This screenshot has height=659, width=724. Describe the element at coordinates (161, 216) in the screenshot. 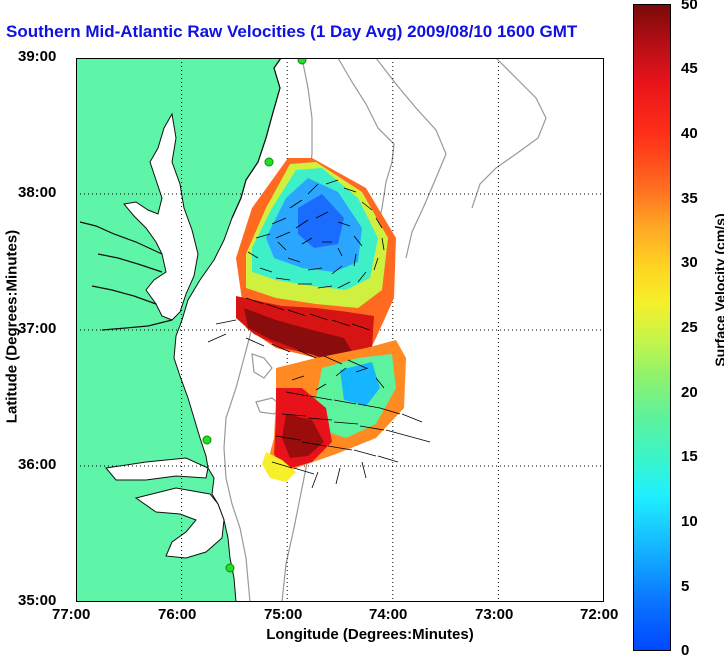

I see `chesapeake-bay` at that location.